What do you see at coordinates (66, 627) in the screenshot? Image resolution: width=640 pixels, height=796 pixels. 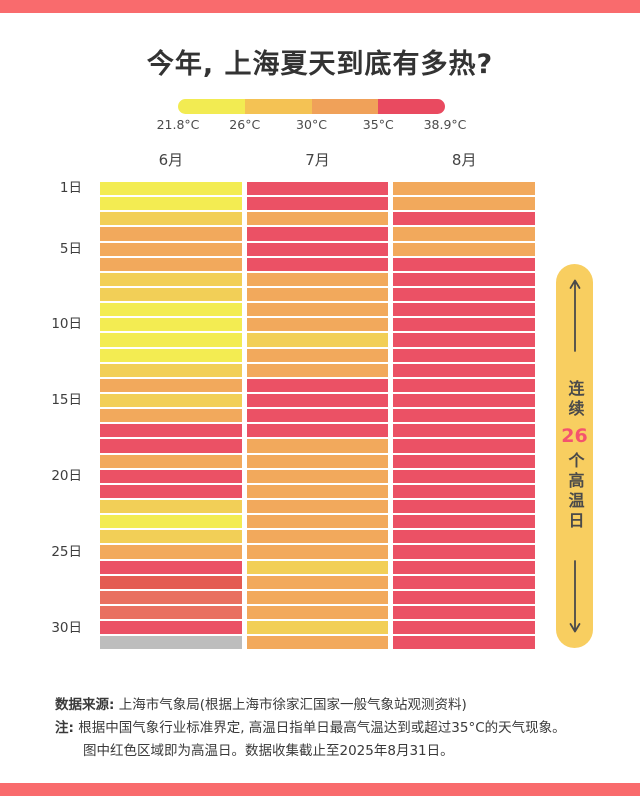 I see `day-label: 30日` at bounding box center [66, 627].